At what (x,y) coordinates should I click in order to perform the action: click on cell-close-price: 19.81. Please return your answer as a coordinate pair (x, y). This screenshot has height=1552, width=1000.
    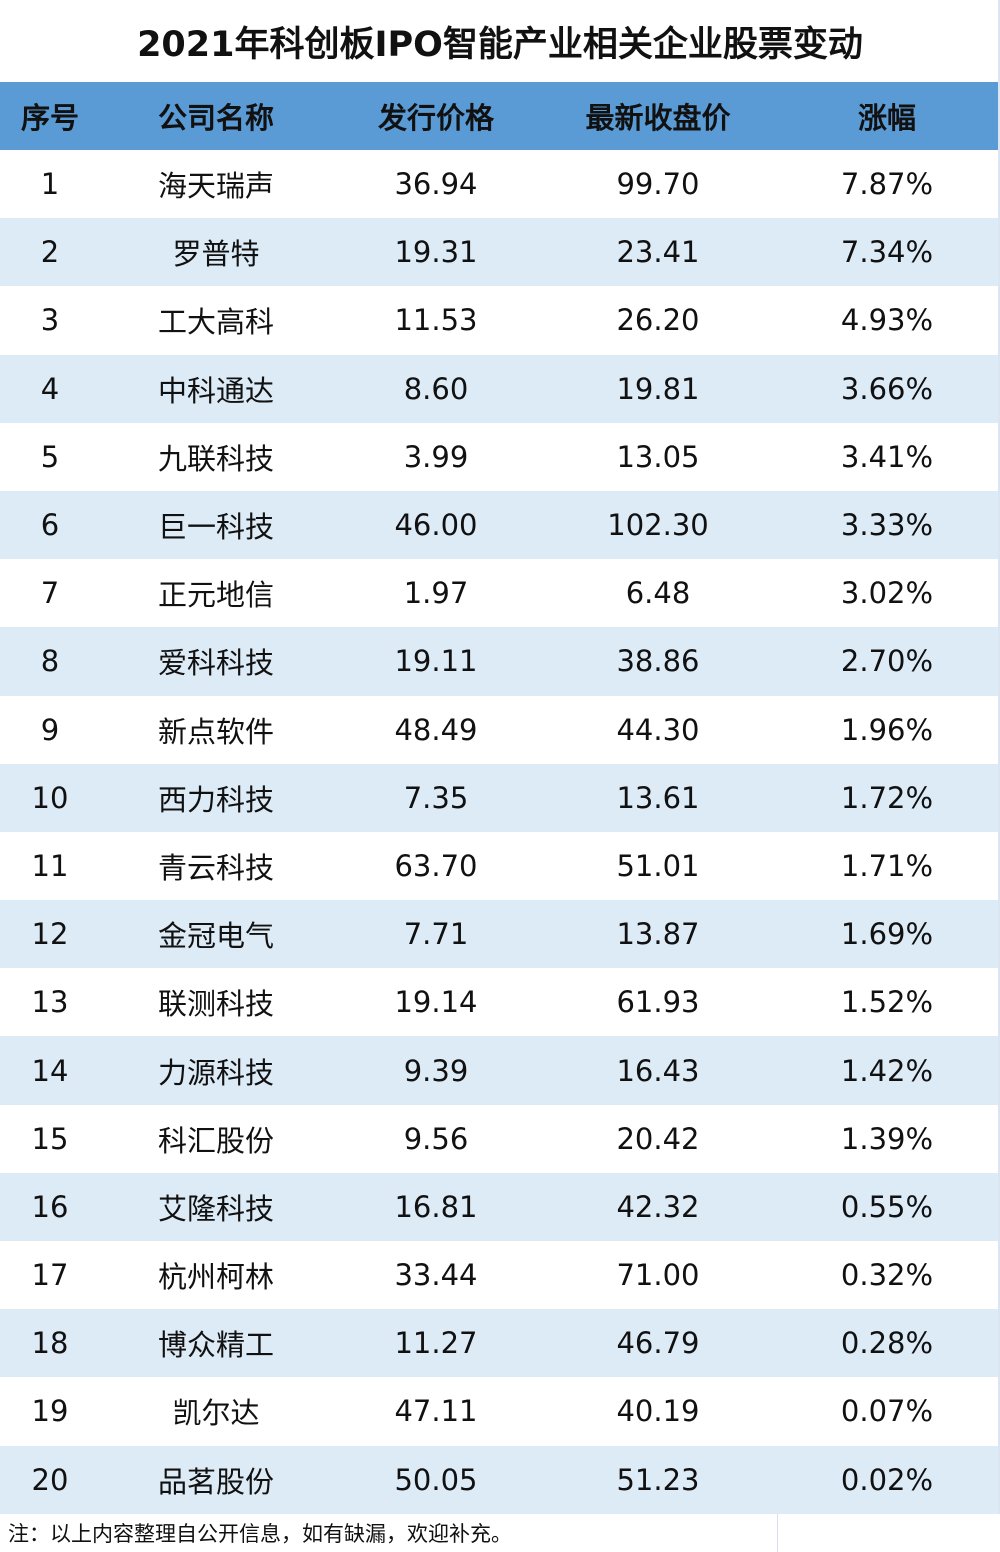
    Looking at the image, I should click on (658, 388).